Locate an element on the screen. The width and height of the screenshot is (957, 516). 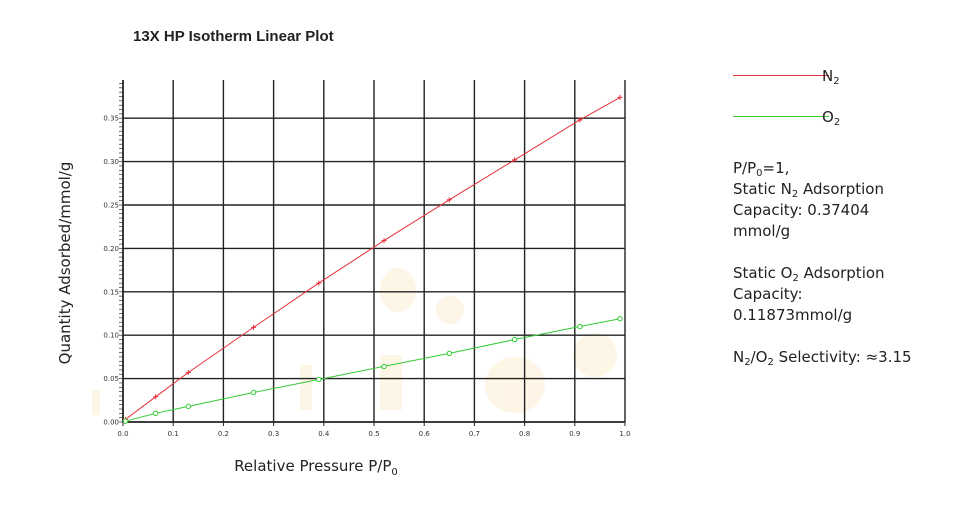
o2-capacity-line3: 0.11873mmol/g is located at coordinates (793, 315).